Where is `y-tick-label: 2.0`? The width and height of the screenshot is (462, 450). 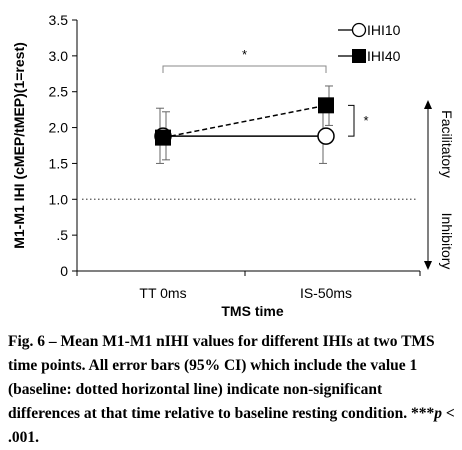
y-tick-label: 2.0 is located at coordinates (59, 128).